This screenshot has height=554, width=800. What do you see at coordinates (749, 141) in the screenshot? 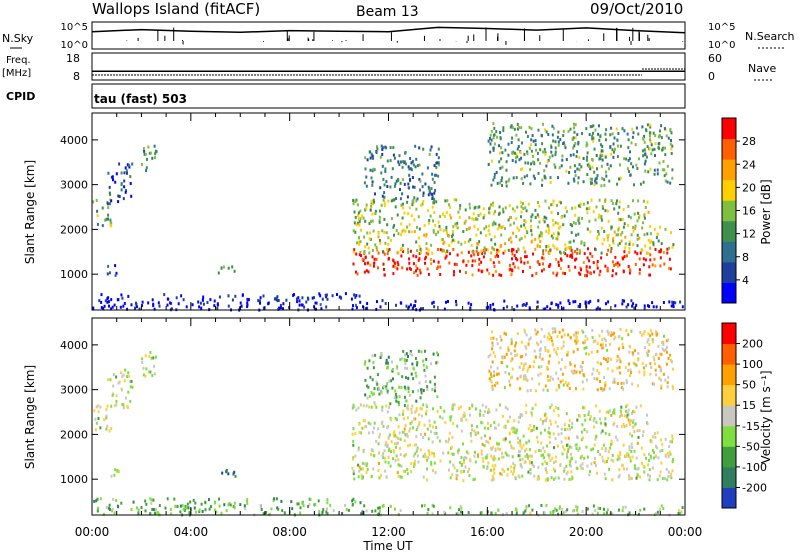
I see `colorbar-tick-label: 28` at bounding box center [749, 141].